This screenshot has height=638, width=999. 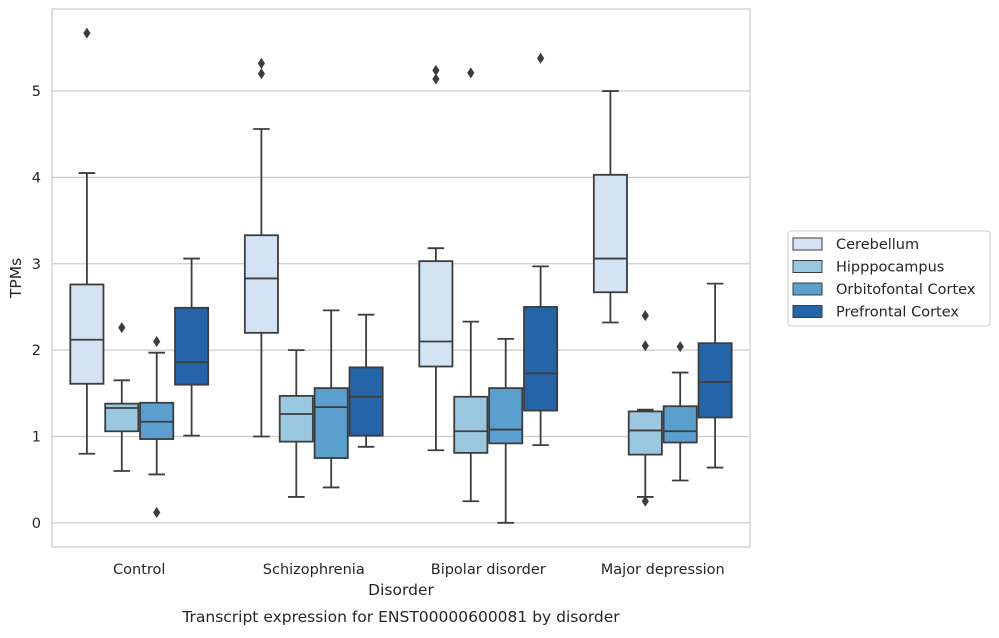 I want to click on y-tick-label: 1, so click(x=36, y=437).